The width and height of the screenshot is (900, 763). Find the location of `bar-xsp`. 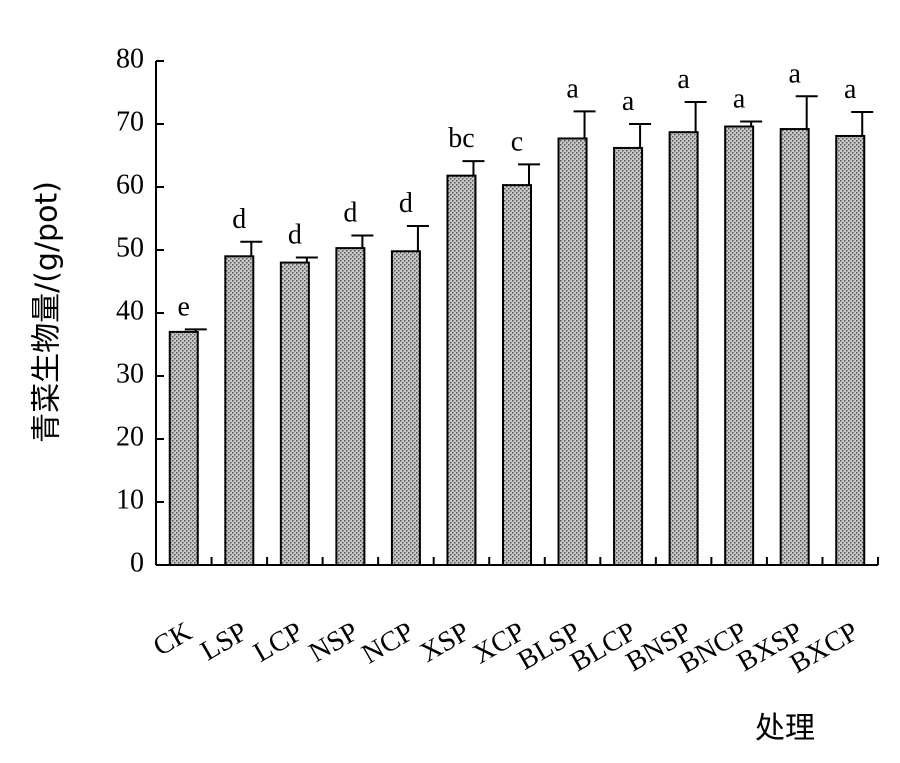

bar-xsp is located at coordinates (461, 370).